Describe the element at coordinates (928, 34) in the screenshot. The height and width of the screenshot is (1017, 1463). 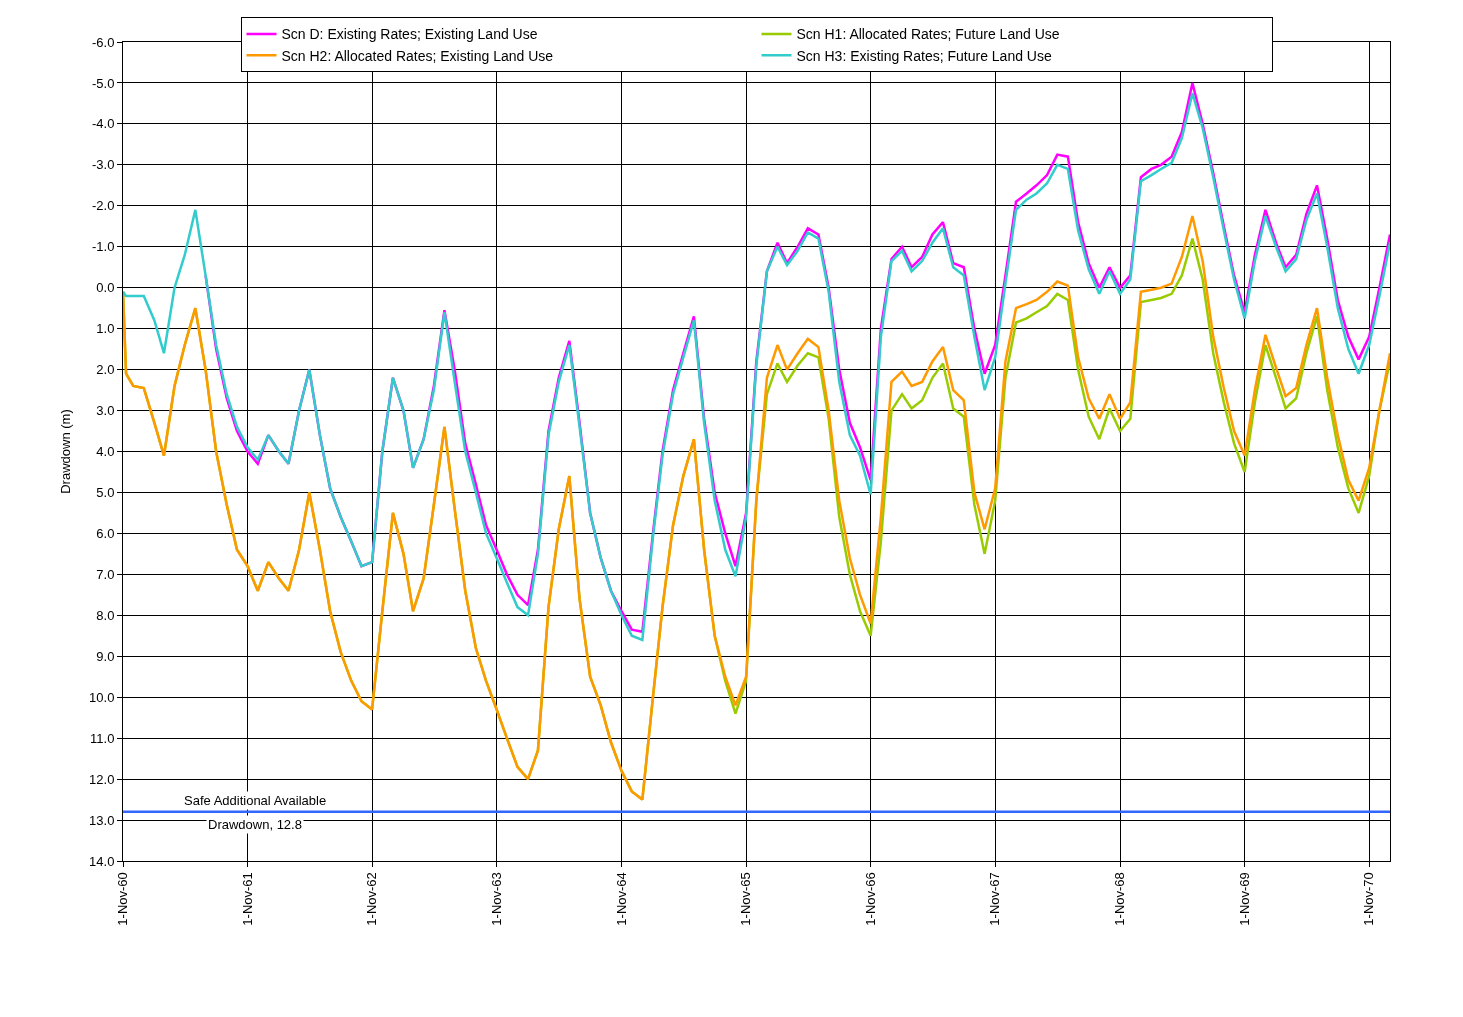
I see `legend-label: Scn H1: Allocated Rates; Future Land Use` at that location.